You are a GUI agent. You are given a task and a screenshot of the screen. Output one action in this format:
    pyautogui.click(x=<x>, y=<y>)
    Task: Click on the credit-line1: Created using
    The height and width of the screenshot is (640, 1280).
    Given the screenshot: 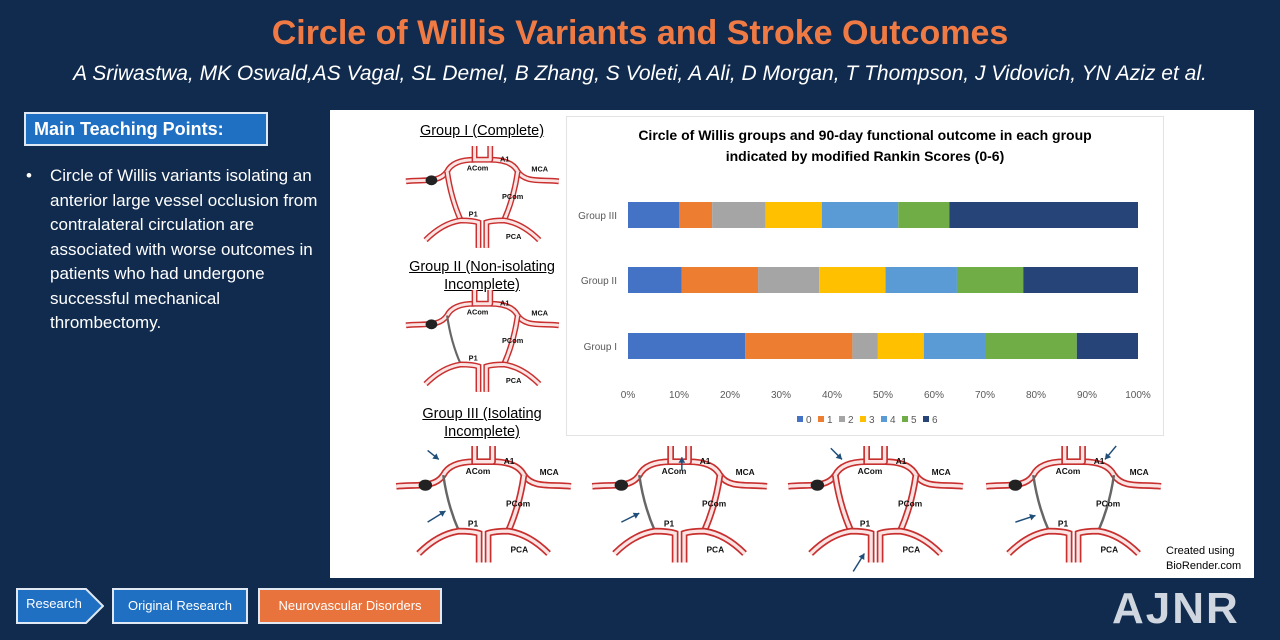 What is the action you would take?
    pyautogui.click(x=1200, y=551)
    